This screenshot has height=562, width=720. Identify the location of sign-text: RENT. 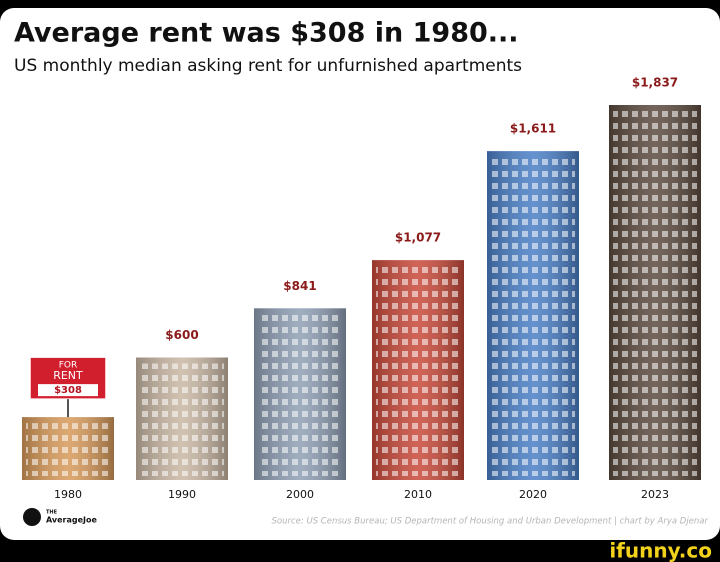
(68, 375).